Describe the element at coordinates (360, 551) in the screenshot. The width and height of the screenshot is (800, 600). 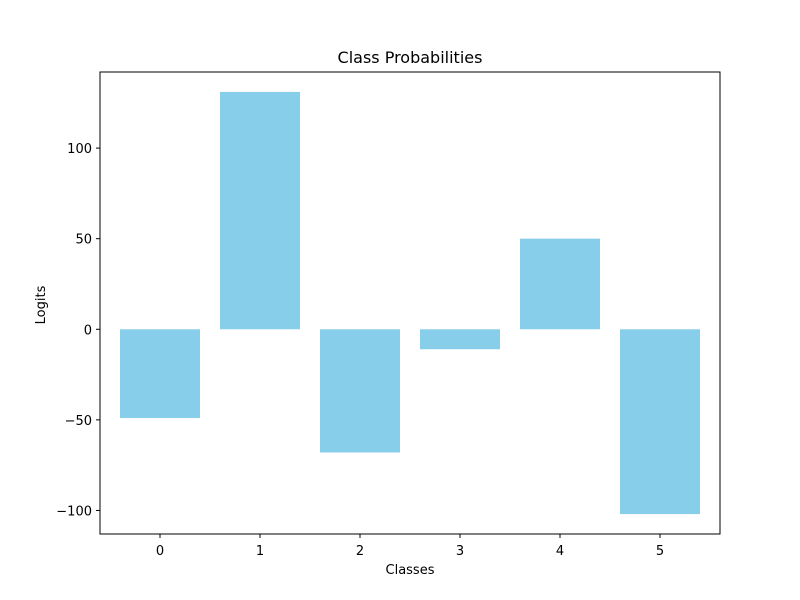
I see `x-tick-label: 2` at that location.